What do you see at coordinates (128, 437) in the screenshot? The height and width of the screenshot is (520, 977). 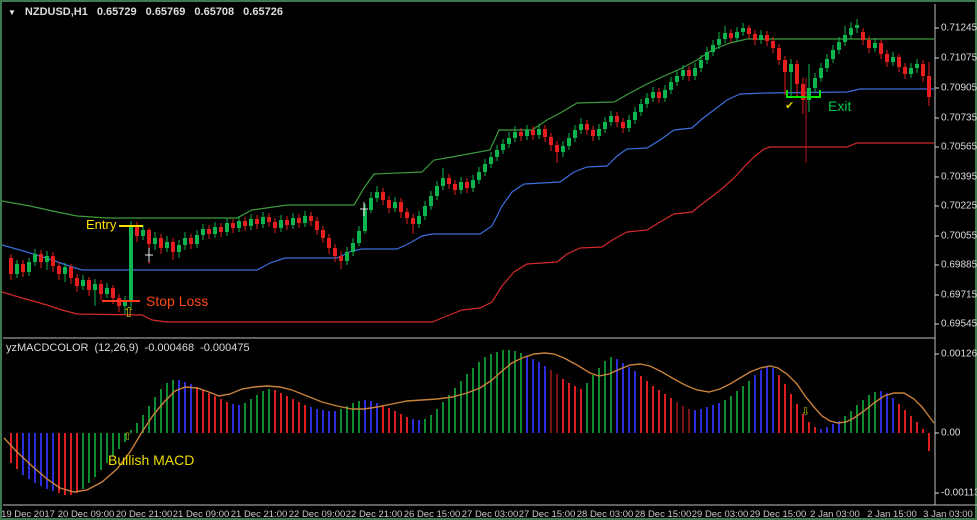 I see `macd-bullish-arrow-icon: ⇧` at bounding box center [128, 437].